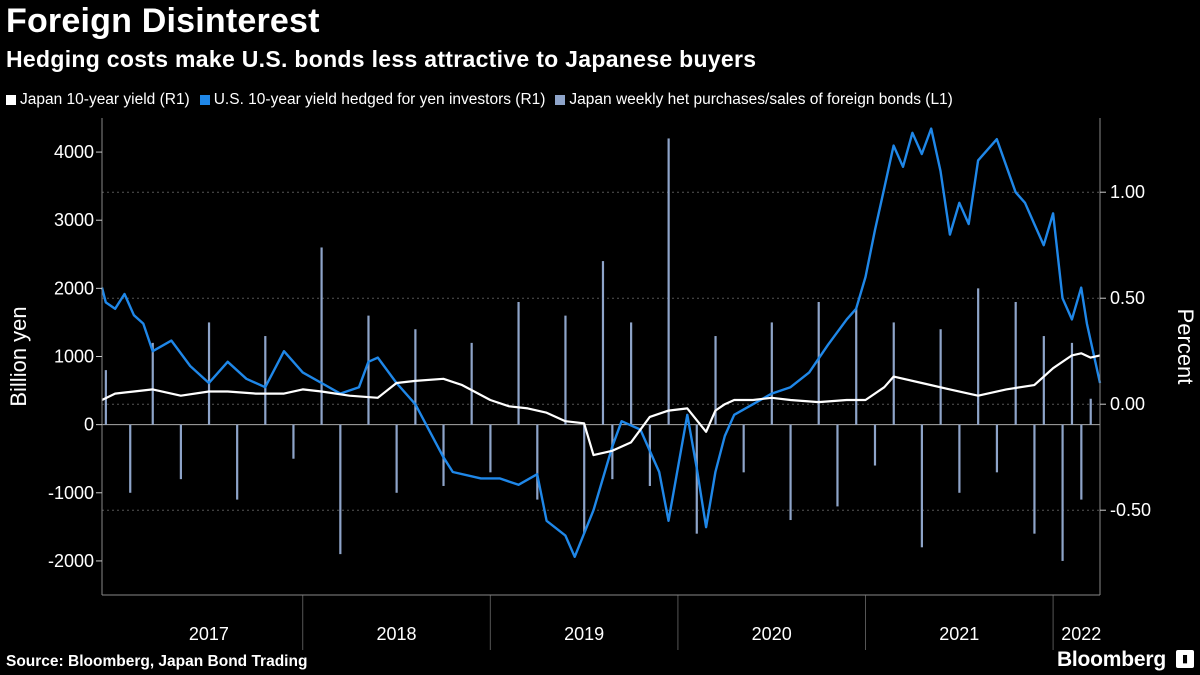  What do you see at coordinates (89, 425) in the screenshot?
I see `left-tick-label-2: 0` at bounding box center [89, 425].